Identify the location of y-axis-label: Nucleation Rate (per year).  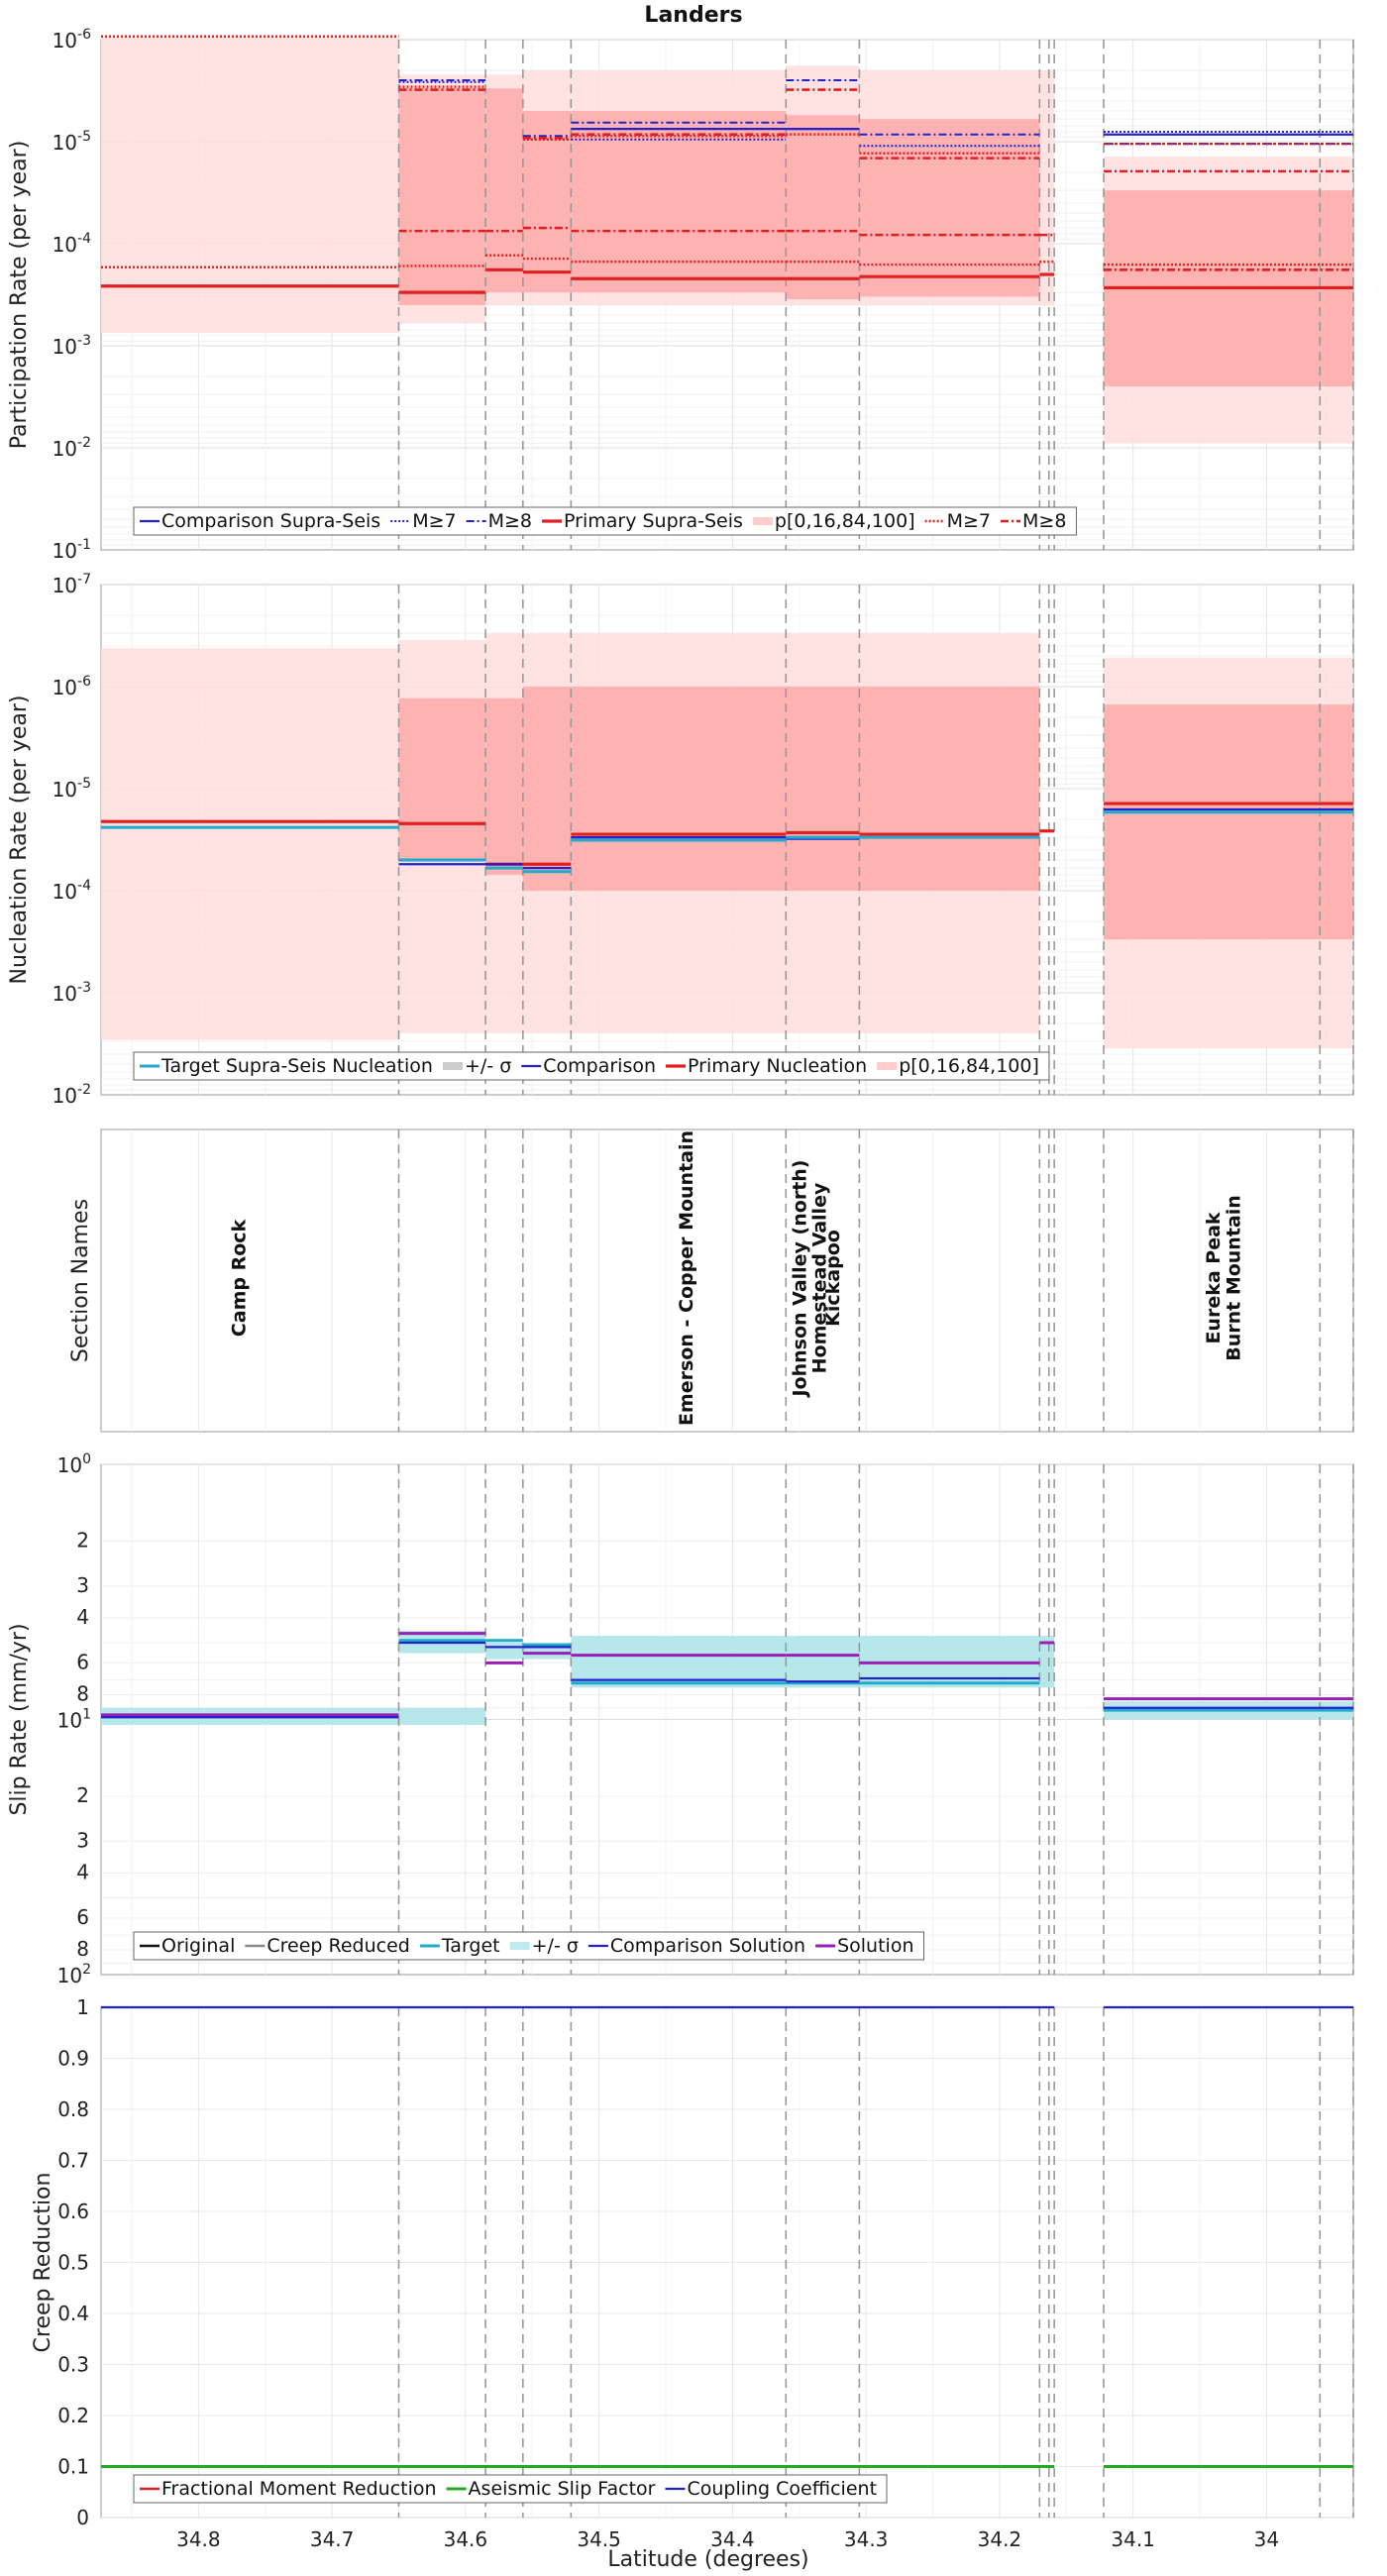
(19, 840).